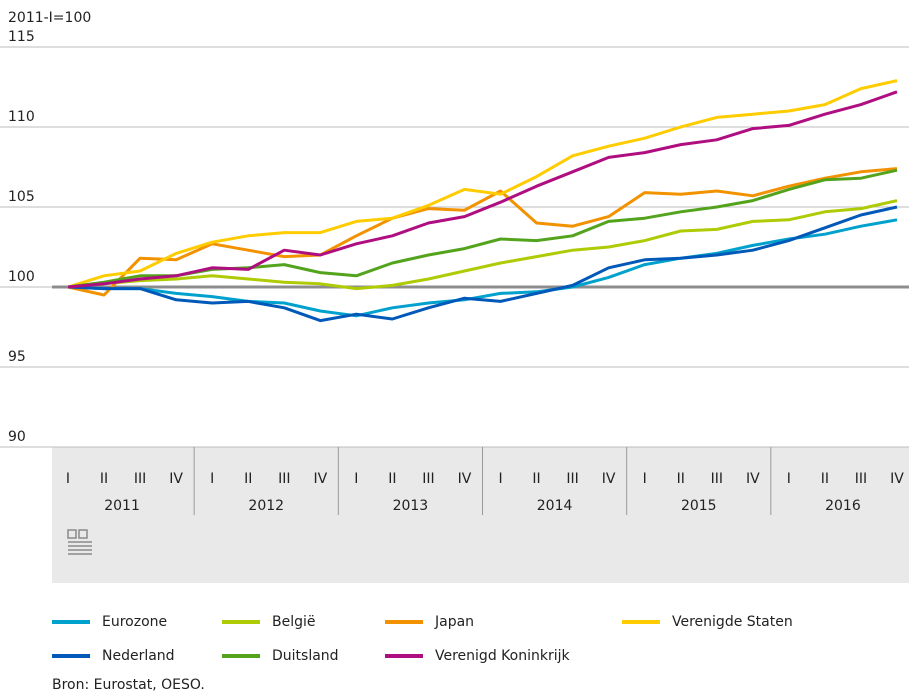 The height and width of the screenshot is (693, 909). What do you see at coordinates (454, 622) in the screenshot?
I see `legend-label: Japan` at bounding box center [454, 622].